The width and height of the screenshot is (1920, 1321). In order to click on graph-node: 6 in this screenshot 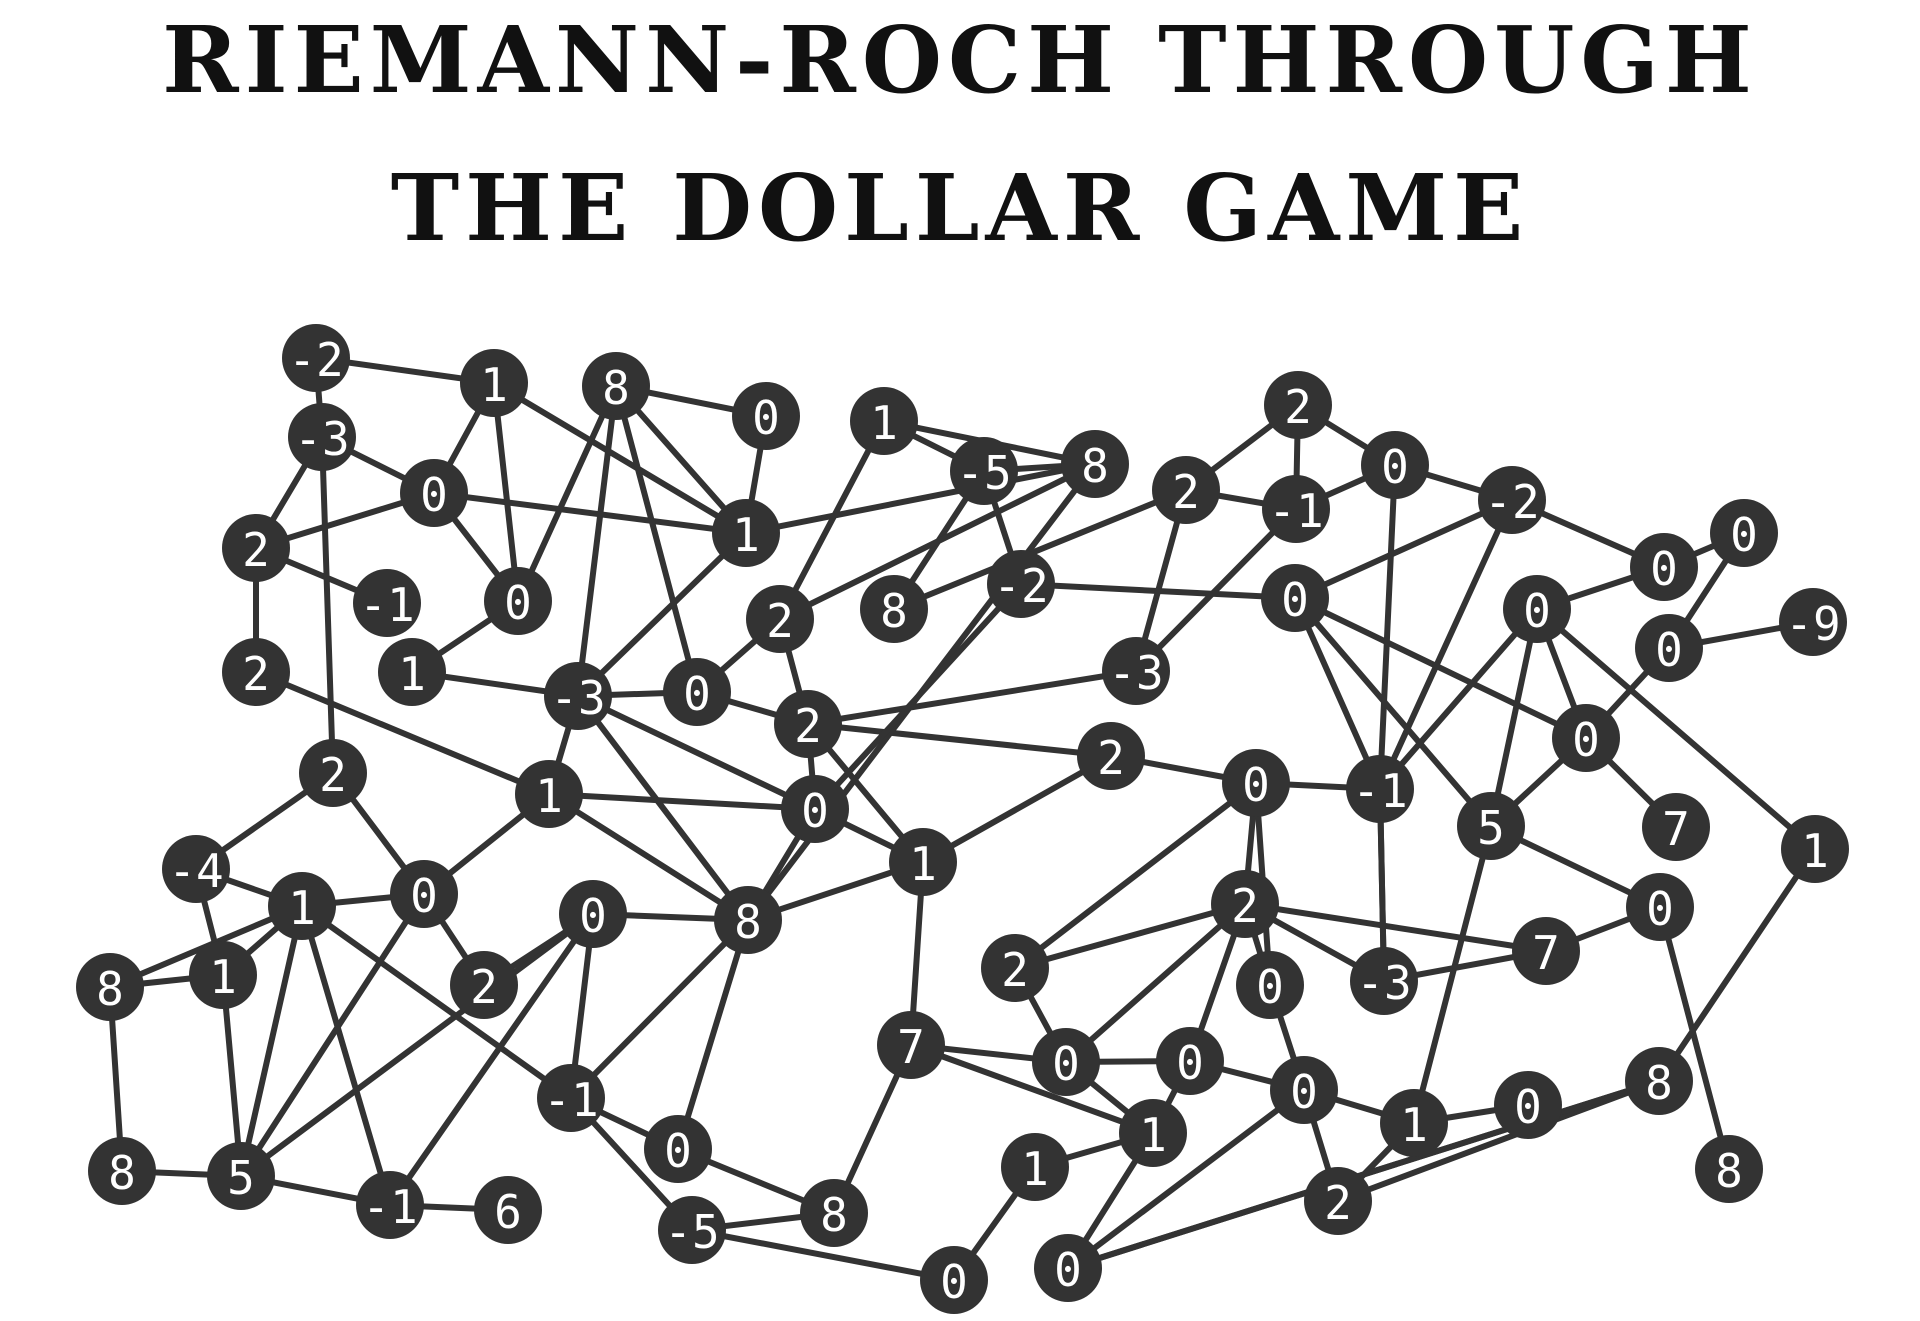, I will do `click(508, 1210)`.